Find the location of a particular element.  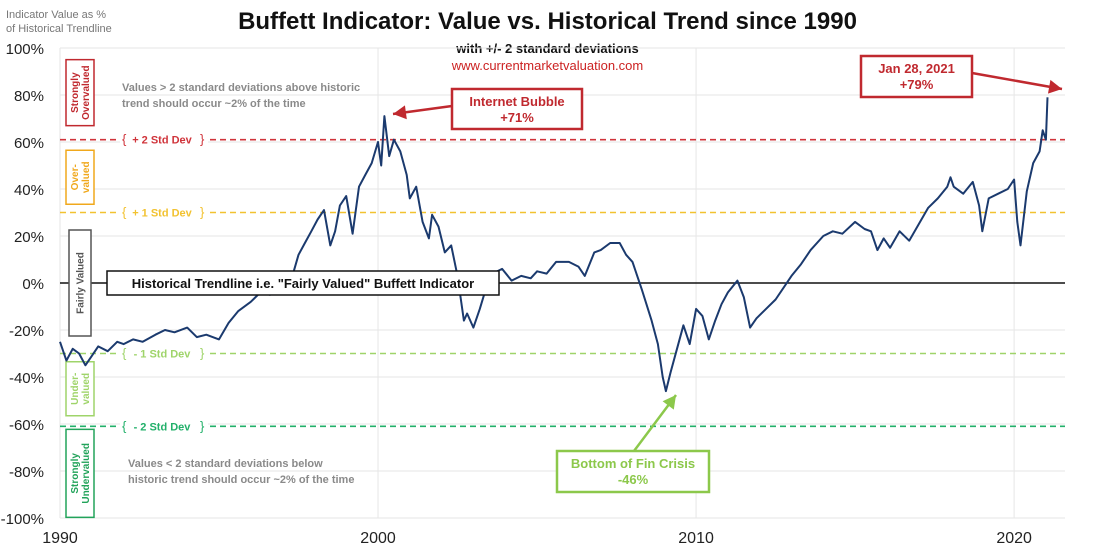

y-tick-label: -100% is located at coordinates (22, 519).